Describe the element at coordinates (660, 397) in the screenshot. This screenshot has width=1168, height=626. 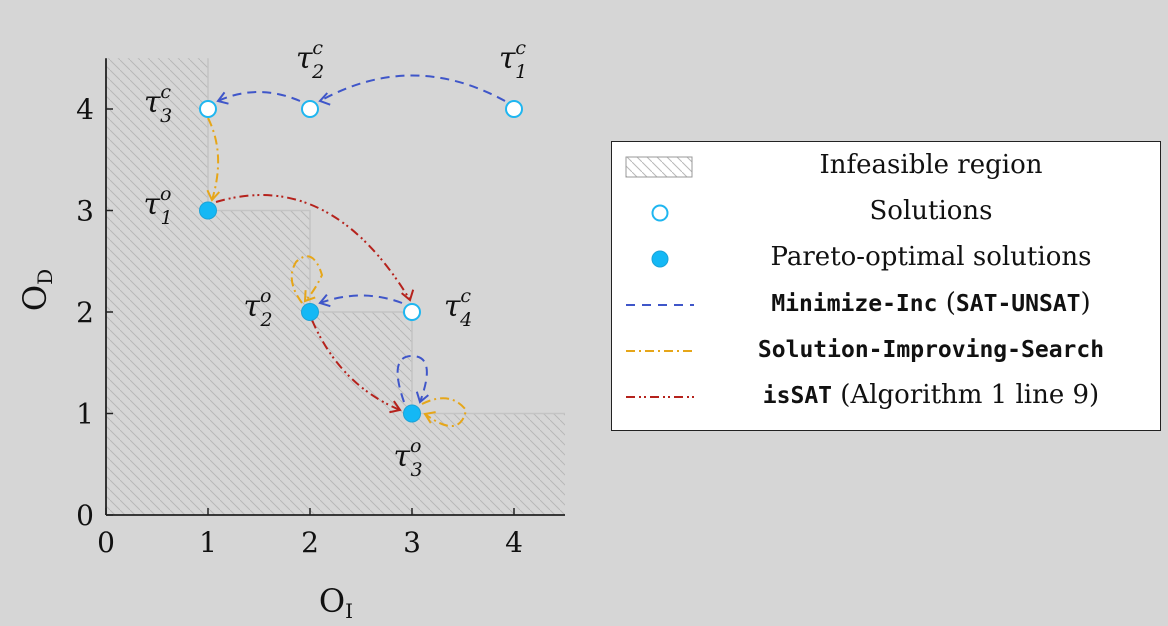
I see `legend-red-dashdotdot-line` at that location.